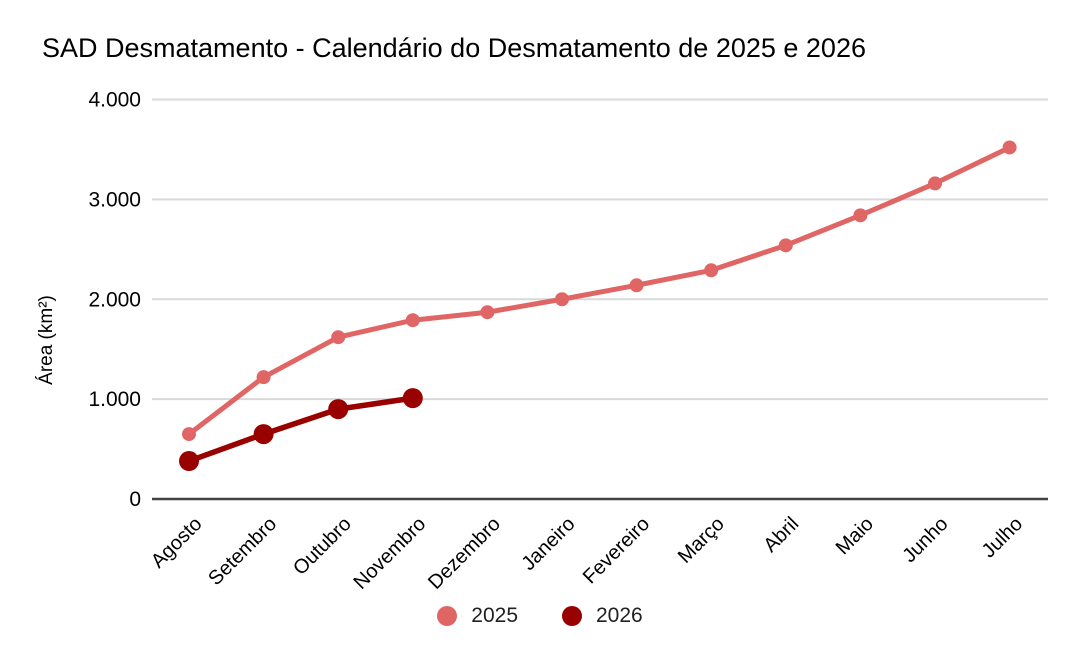 The height and width of the screenshot is (667, 1080). What do you see at coordinates (114, 100) in the screenshot?
I see `y-tick-label: 4.000` at bounding box center [114, 100].